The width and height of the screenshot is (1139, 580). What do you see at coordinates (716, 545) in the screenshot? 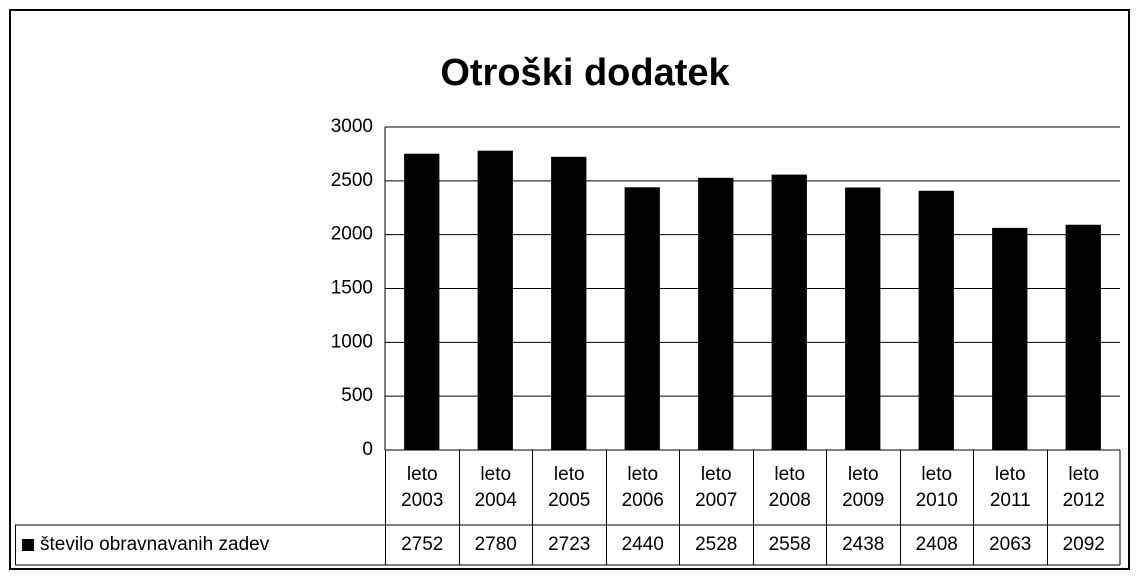
I see `table-value: 2528` at bounding box center [716, 545].